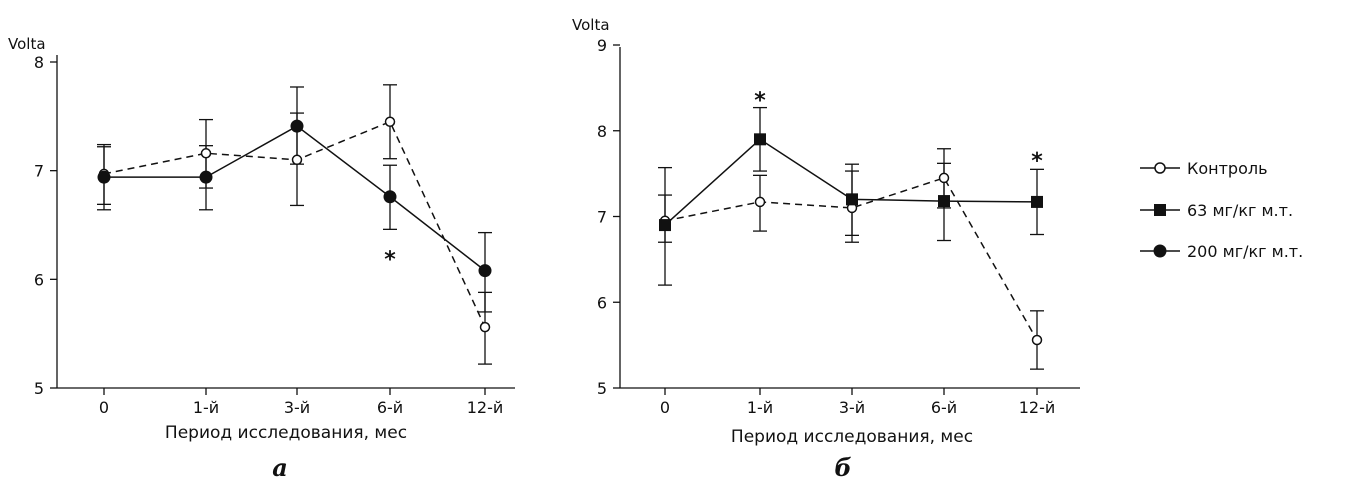 The image size is (1350, 489). What do you see at coordinates (280, 467) in the screenshot?
I see `panel-letter: а` at bounding box center [280, 467].